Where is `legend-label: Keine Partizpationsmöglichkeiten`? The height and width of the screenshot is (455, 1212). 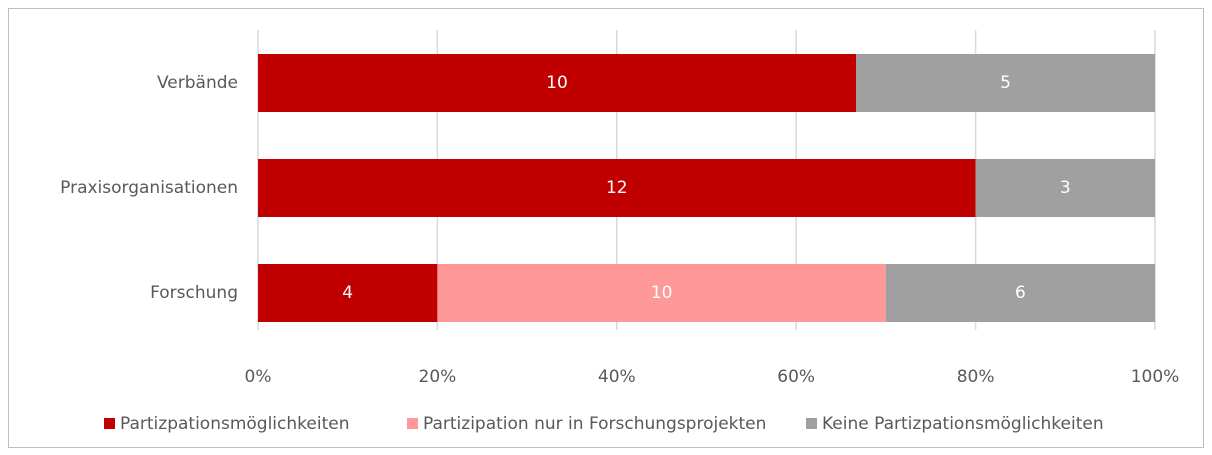 legend-label: Keine Partizpationsmöglichkeiten is located at coordinates (963, 424).